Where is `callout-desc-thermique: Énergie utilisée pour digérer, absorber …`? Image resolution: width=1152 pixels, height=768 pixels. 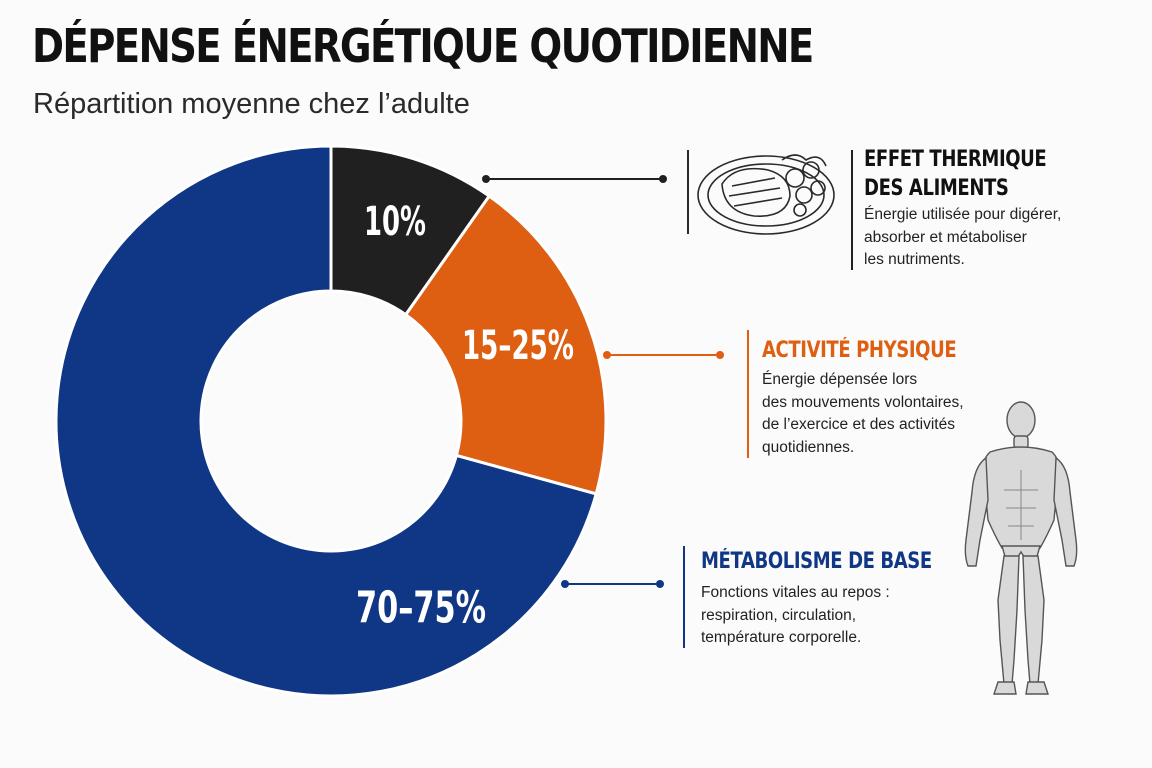
callout-desc-thermique: Énergie utilisée pour digérer, absorber … is located at coordinates (975, 238).